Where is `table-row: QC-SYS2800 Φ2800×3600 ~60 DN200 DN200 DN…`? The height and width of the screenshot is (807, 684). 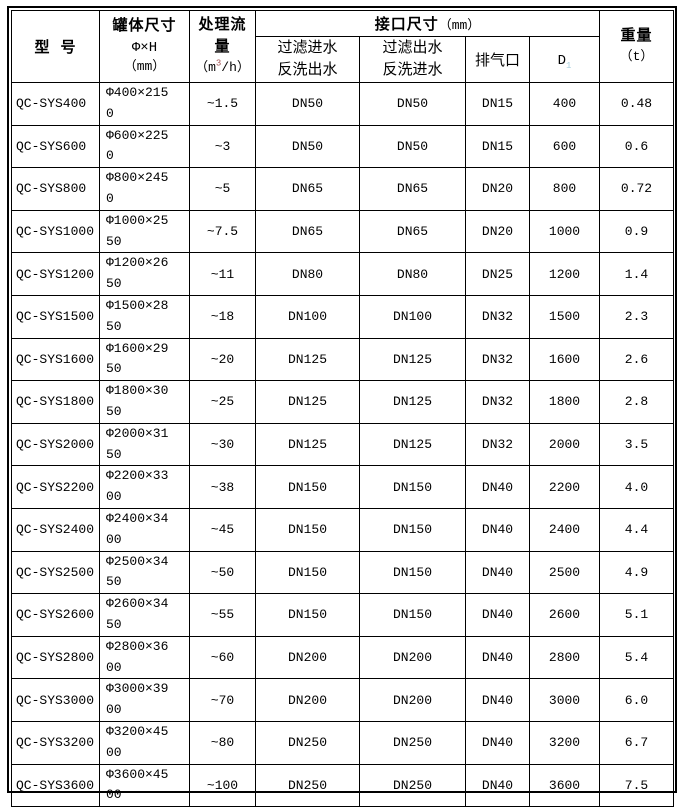
table-row: QC-SYS2800 Φ2800×3600 ~60 DN200 DN200 DN… is located at coordinates (342, 657).